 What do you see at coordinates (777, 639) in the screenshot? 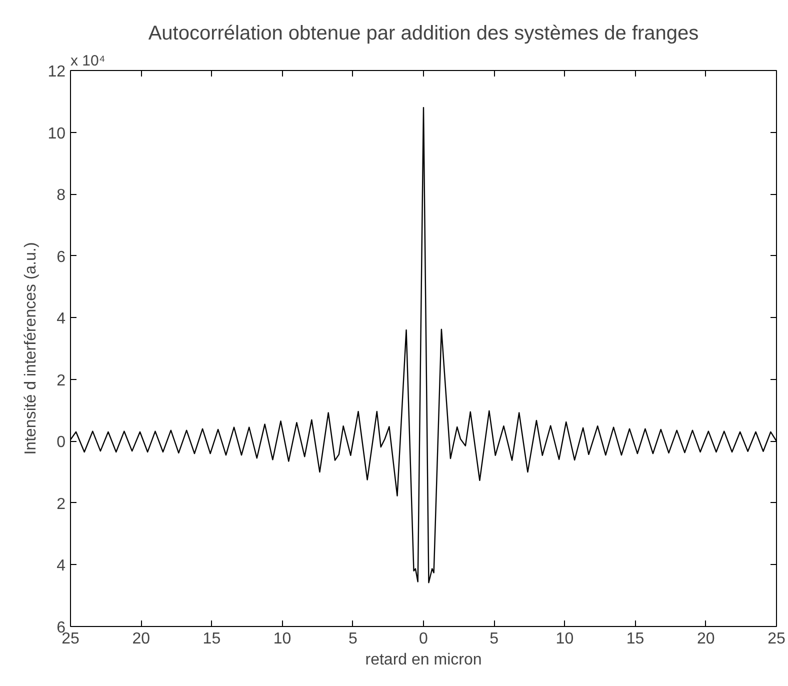
I see `x-tick-label: 25` at bounding box center [777, 639].